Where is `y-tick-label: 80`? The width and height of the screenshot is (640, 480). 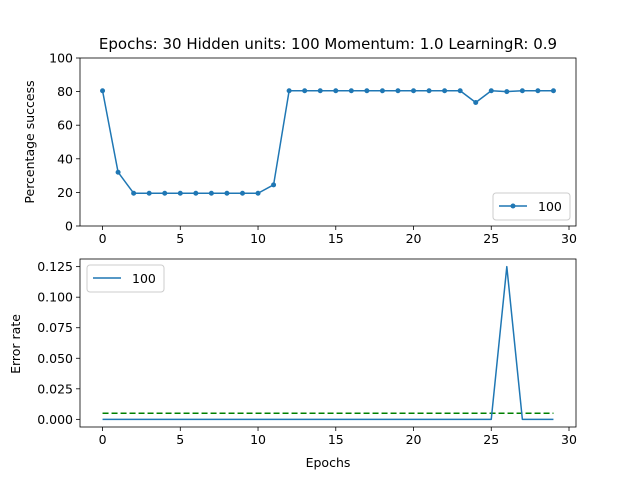
y-tick-label: 80 is located at coordinates (65, 91).